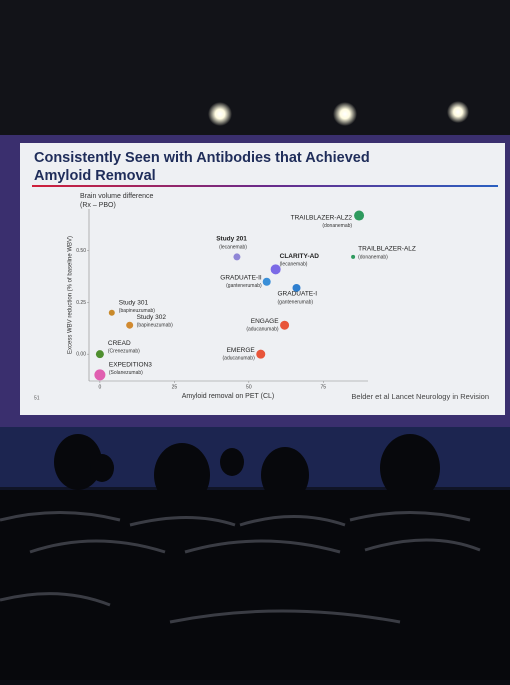 The image size is (510, 685). Describe the element at coordinates (241, 350) in the screenshot. I see `point-label: EMERGE` at that location.